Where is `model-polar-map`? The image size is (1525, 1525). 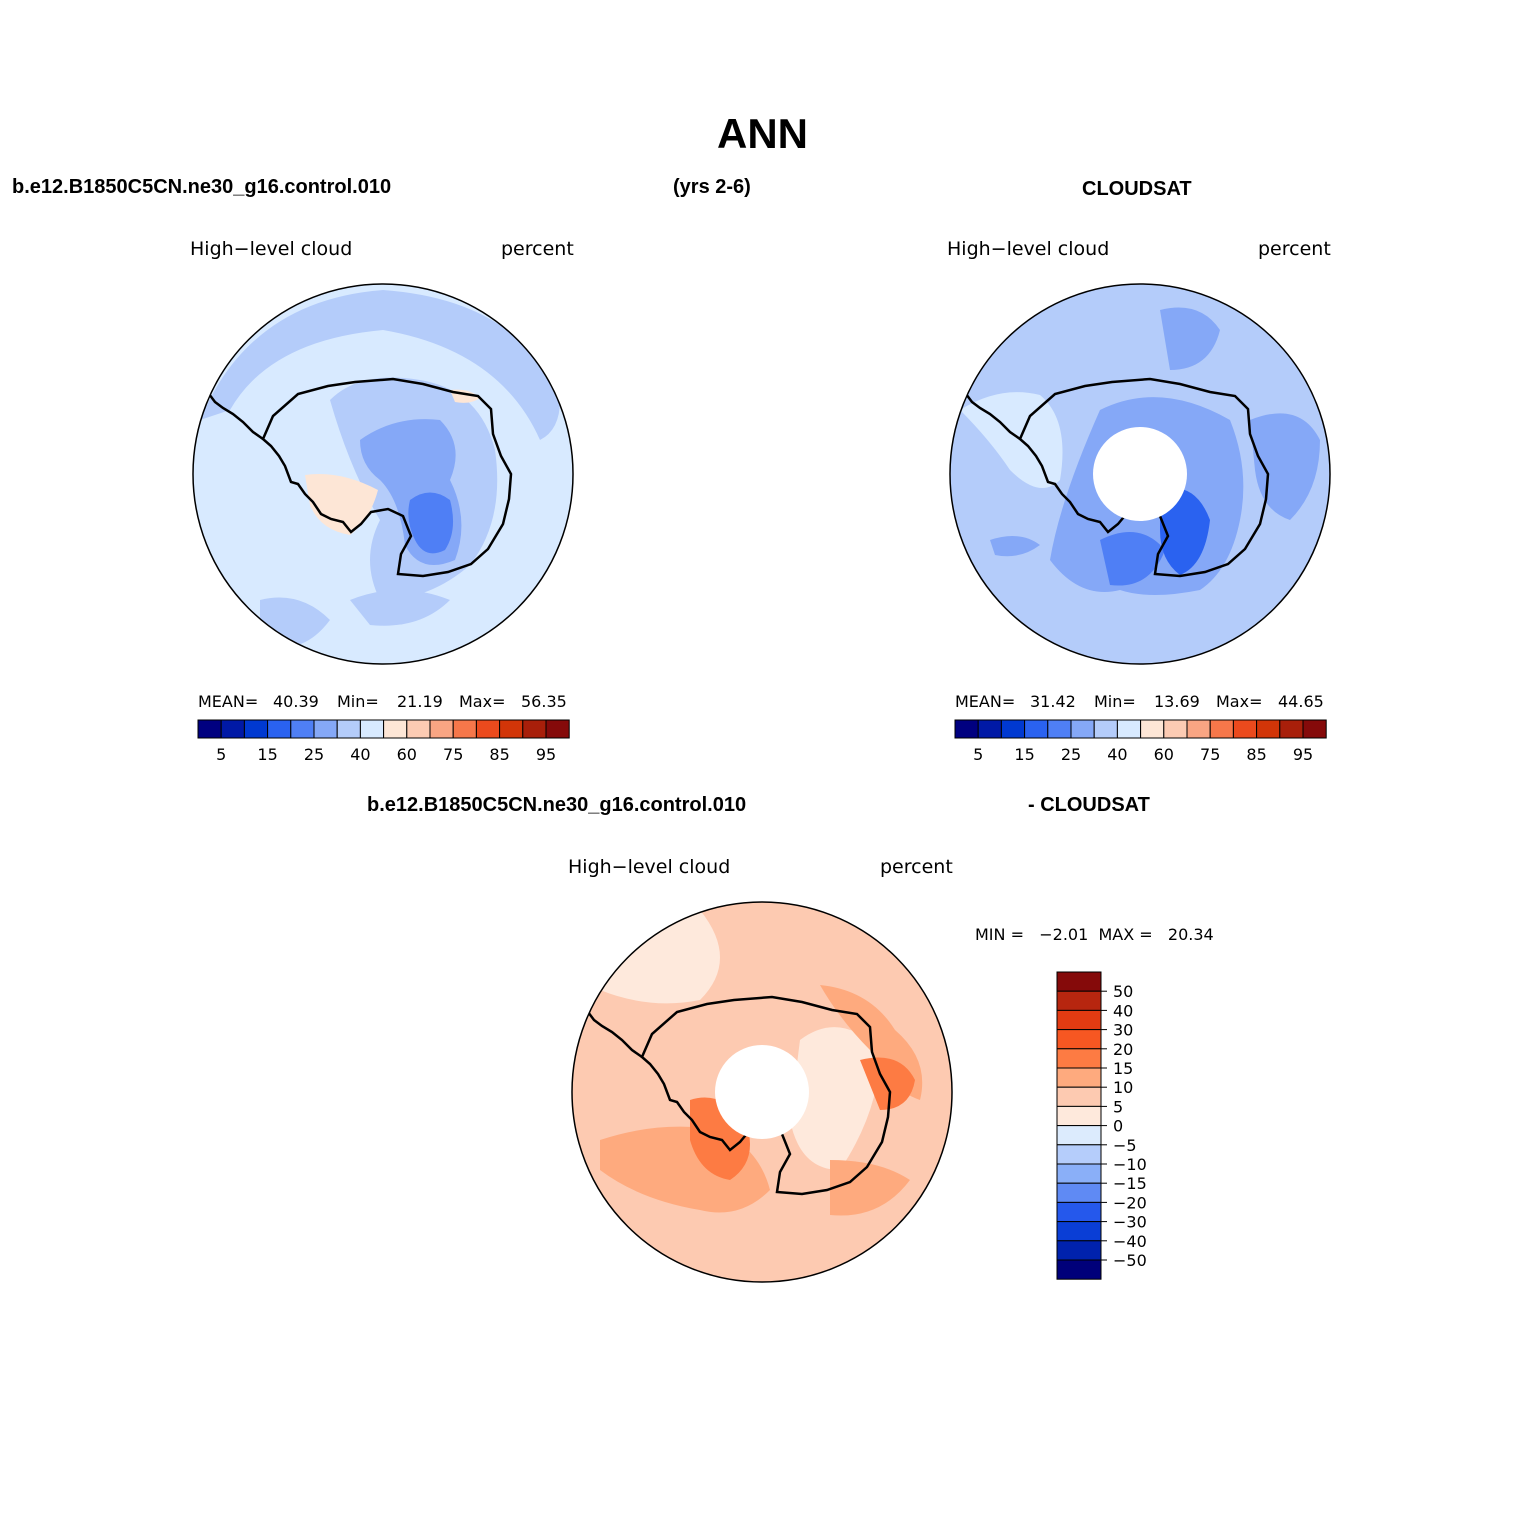 model-polar-map is located at coordinates (383, 474).